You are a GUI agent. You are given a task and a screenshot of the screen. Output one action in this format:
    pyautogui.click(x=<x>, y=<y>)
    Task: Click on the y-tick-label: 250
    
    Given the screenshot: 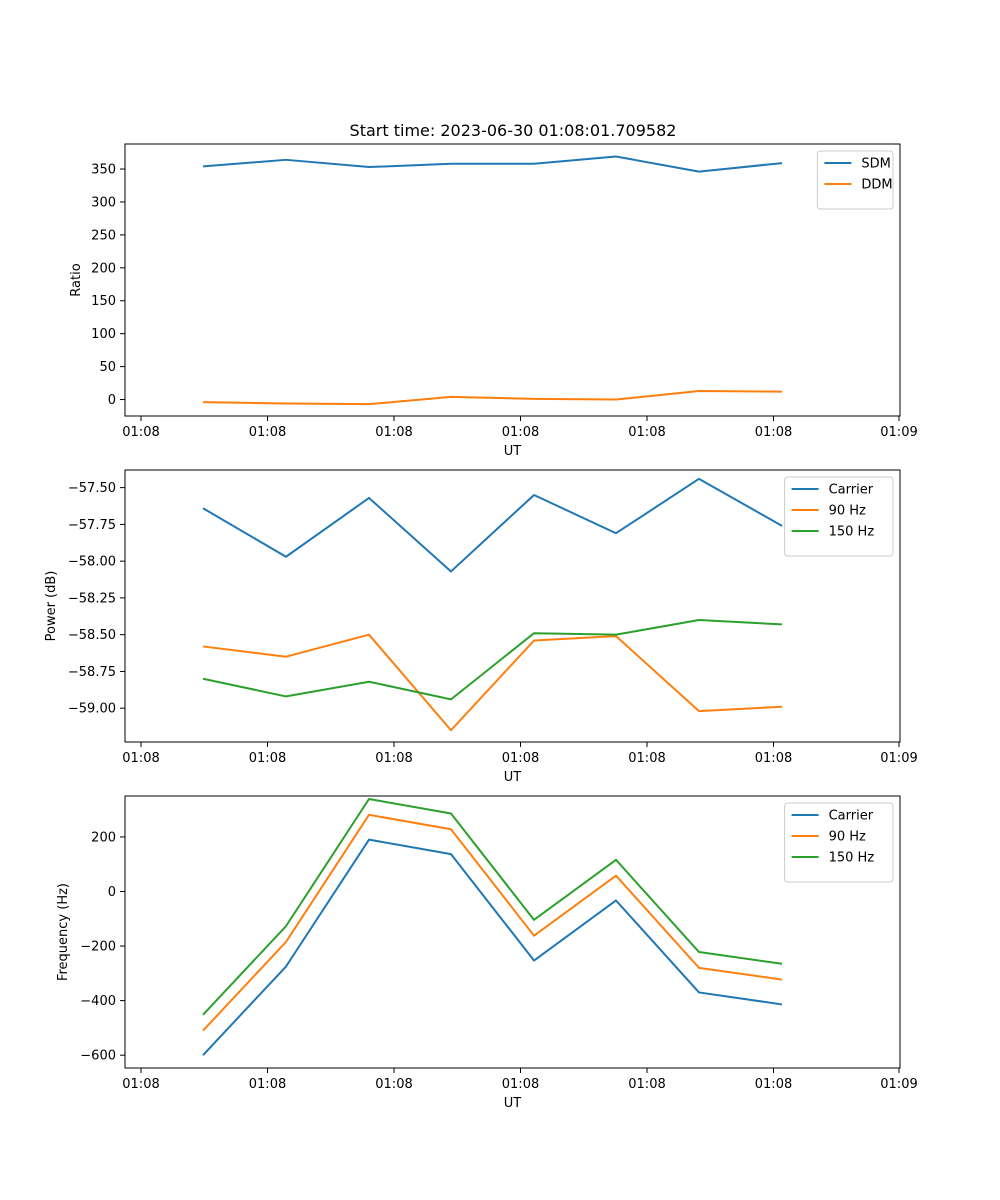 What is the action you would take?
    pyautogui.click(x=103, y=235)
    